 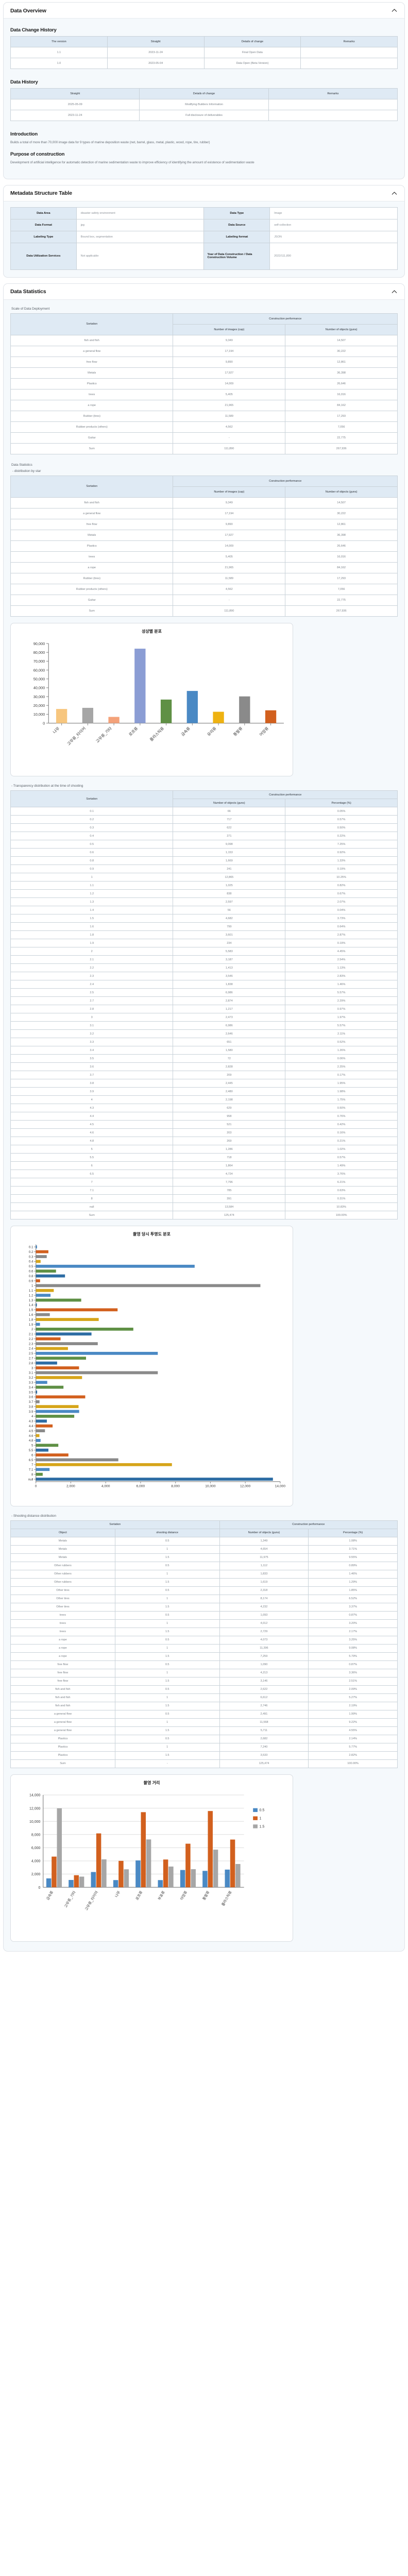 I want to click on table-row: 8 391 0.31%, so click(x=204, y=1199).